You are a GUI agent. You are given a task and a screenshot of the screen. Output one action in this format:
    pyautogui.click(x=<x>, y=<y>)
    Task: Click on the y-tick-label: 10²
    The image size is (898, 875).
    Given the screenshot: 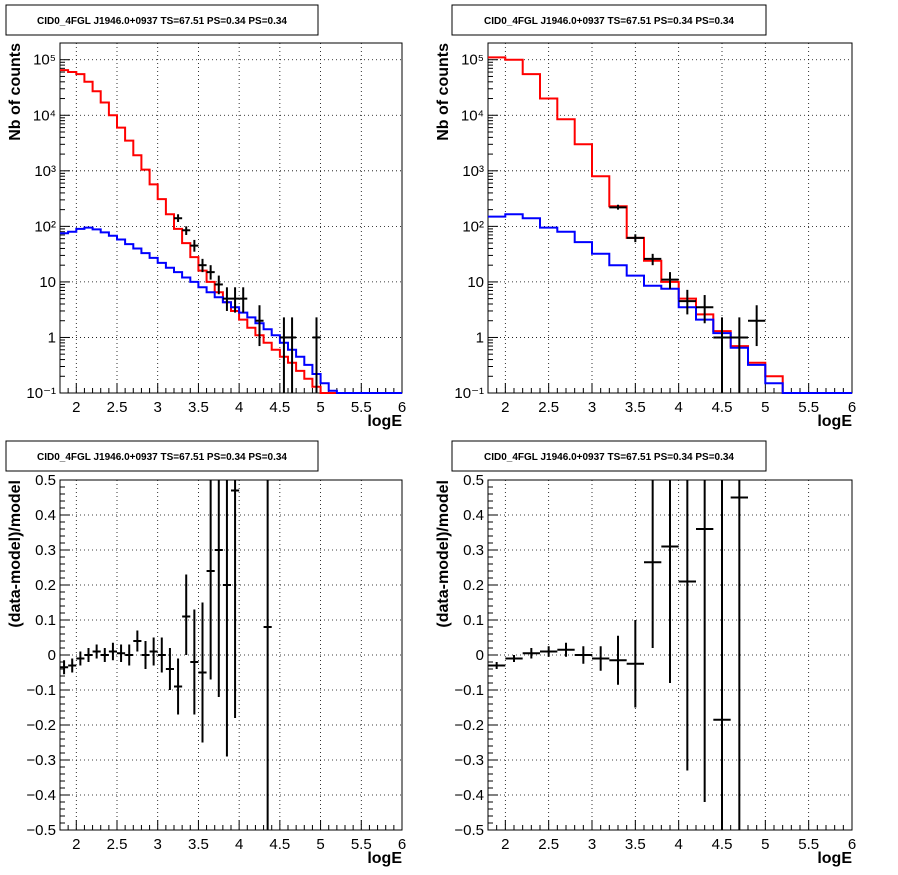 What is the action you would take?
    pyautogui.click(x=45, y=226)
    